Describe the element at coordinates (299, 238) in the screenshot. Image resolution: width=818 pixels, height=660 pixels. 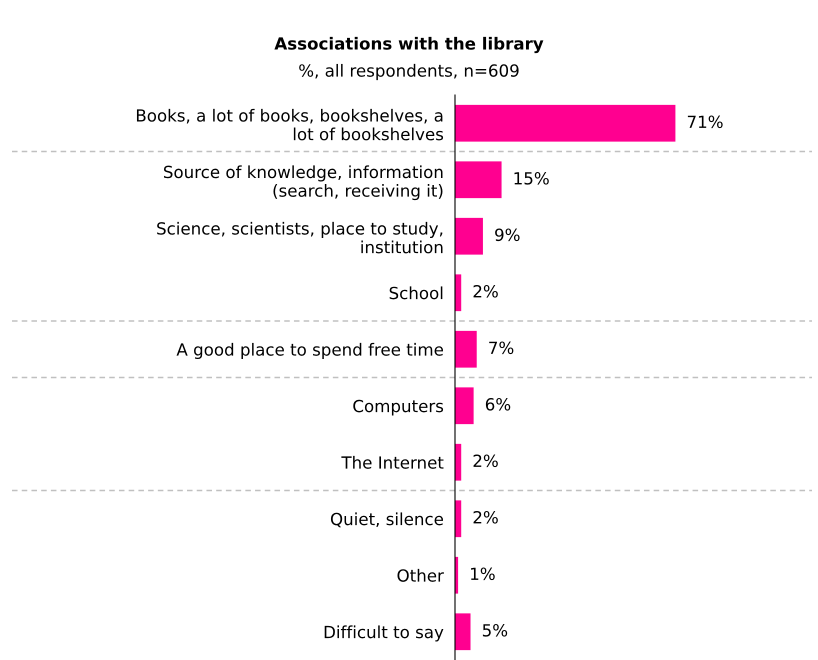
I see `y-tick-label: Science, scientists, place to study, institution` at that location.